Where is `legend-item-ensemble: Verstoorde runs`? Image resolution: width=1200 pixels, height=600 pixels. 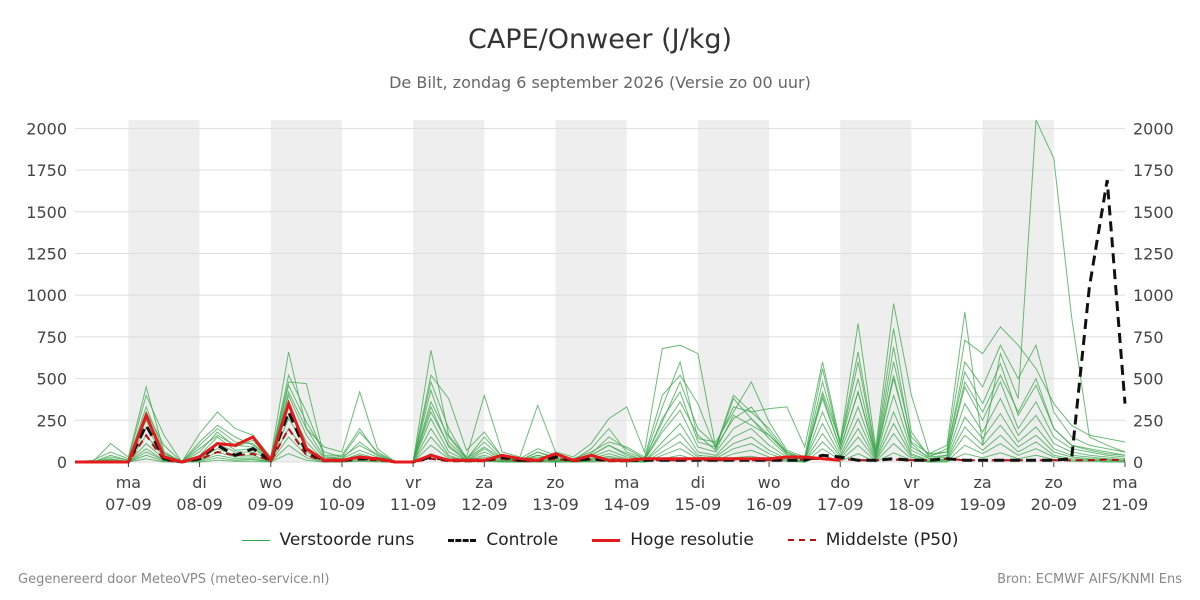
legend-item-ensemble: Verstoorde runs is located at coordinates (328, 540).